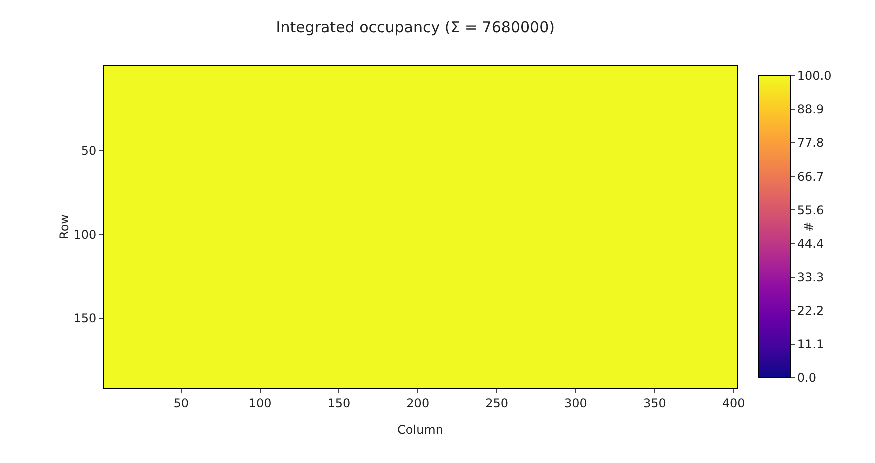 The height and width of the screenshot is (463, 875). I want to click on x-tick-label: 200, so click(418, 403).